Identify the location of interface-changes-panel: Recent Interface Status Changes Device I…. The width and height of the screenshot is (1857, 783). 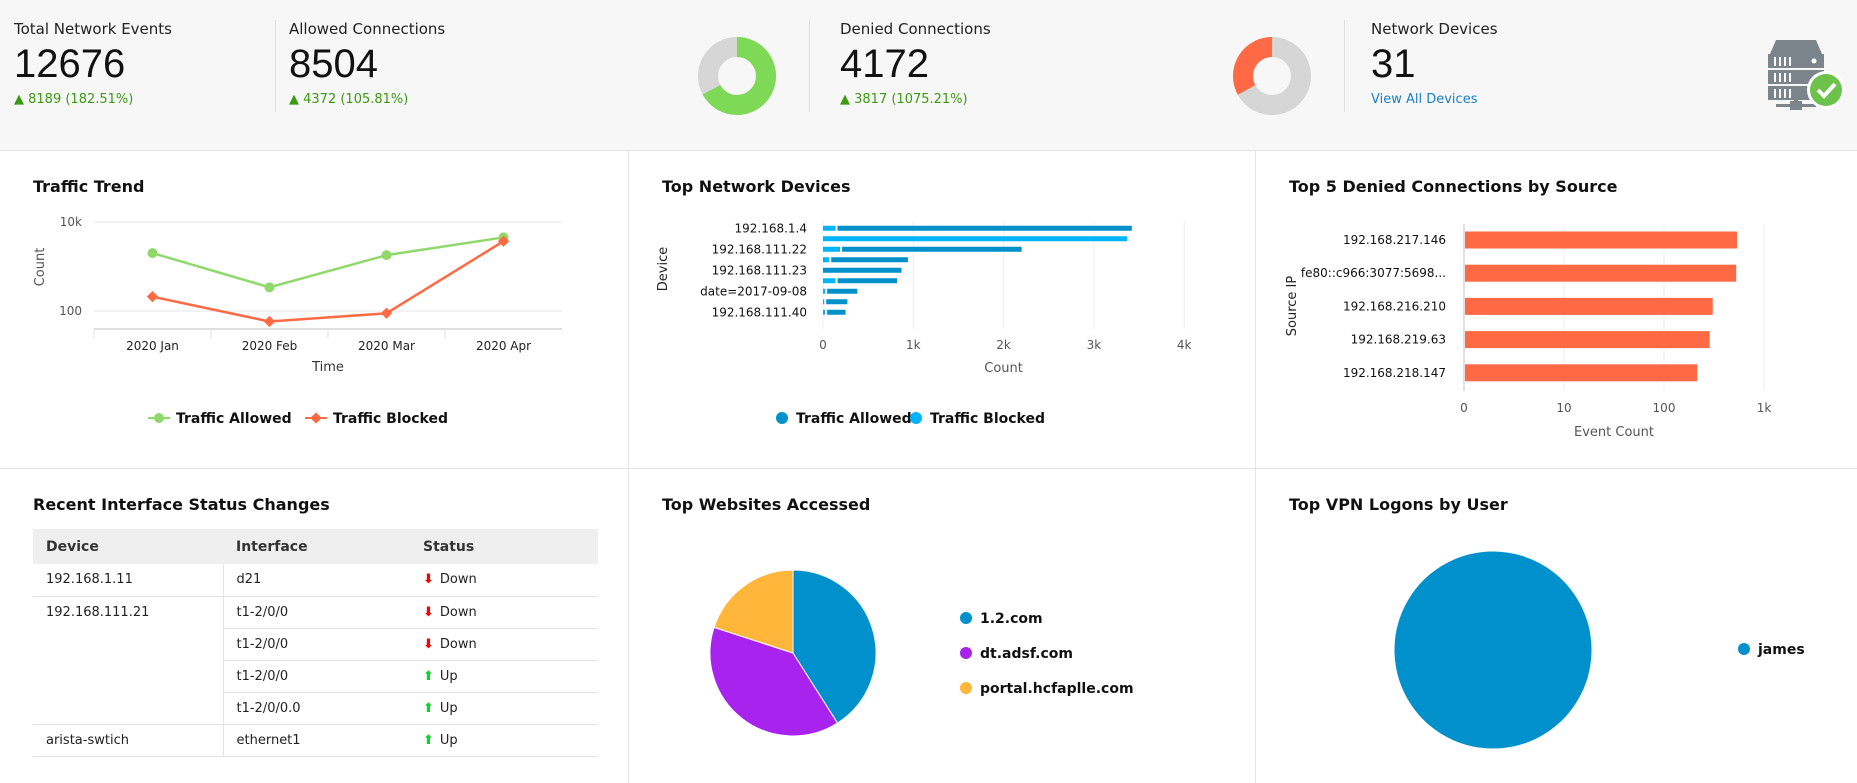
(314, 626).